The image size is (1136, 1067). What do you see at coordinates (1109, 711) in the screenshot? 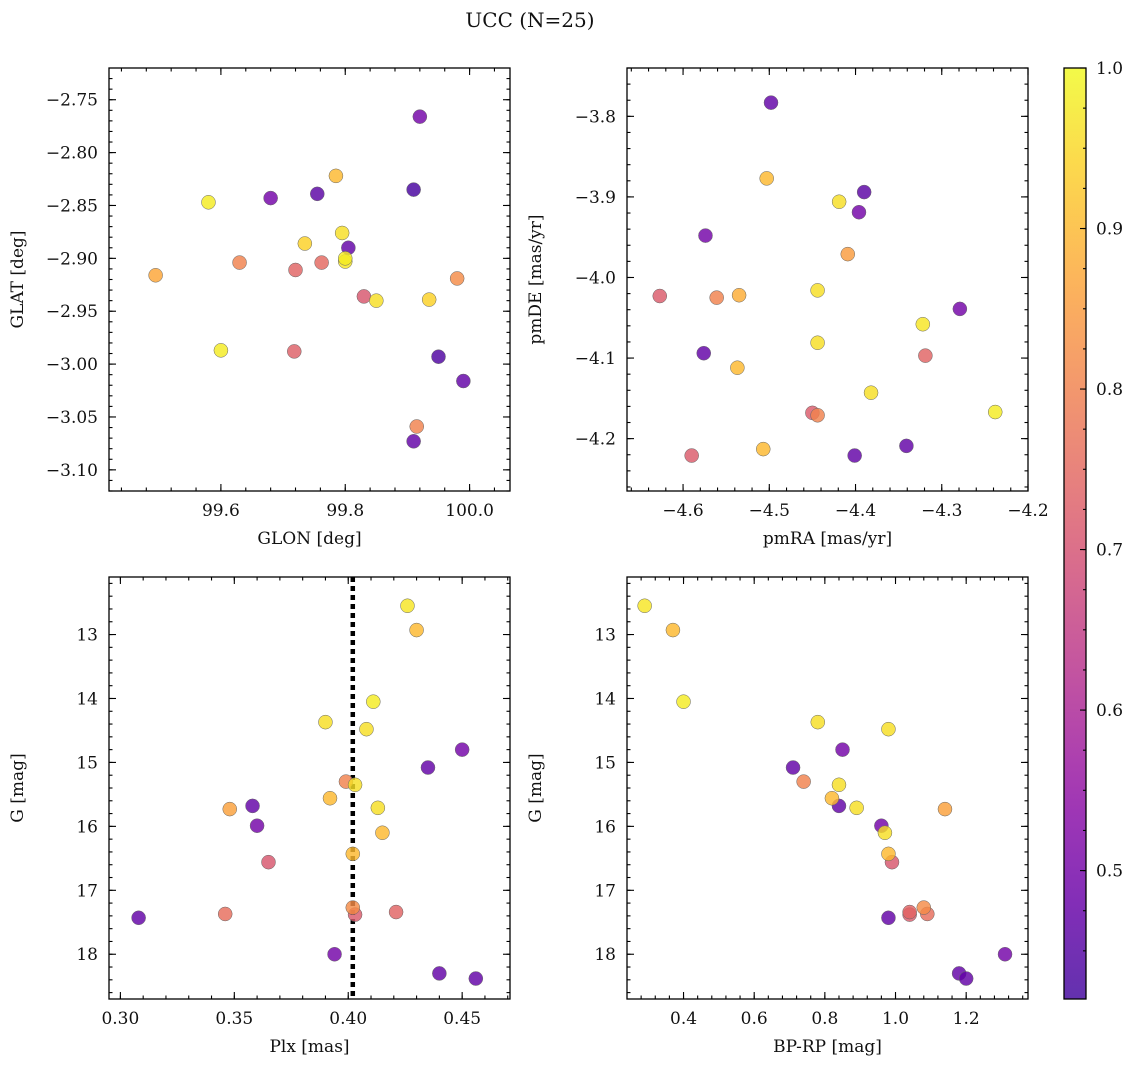
I see `colorbar-tick-label: 0.6` at bounding box center [1109, 711].